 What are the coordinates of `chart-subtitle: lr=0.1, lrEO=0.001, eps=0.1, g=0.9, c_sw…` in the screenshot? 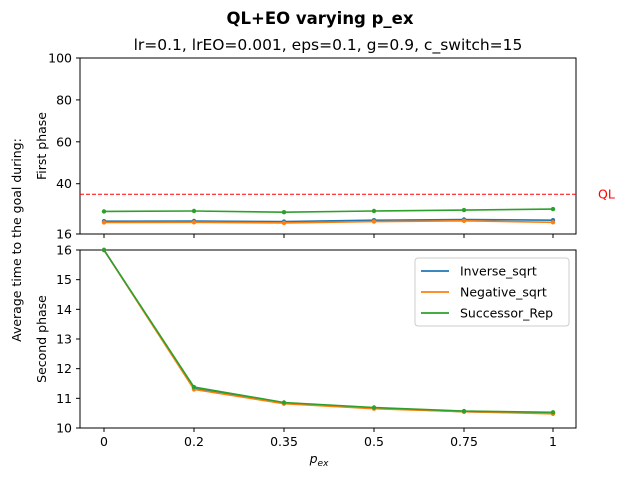 It's located at (328, 45).